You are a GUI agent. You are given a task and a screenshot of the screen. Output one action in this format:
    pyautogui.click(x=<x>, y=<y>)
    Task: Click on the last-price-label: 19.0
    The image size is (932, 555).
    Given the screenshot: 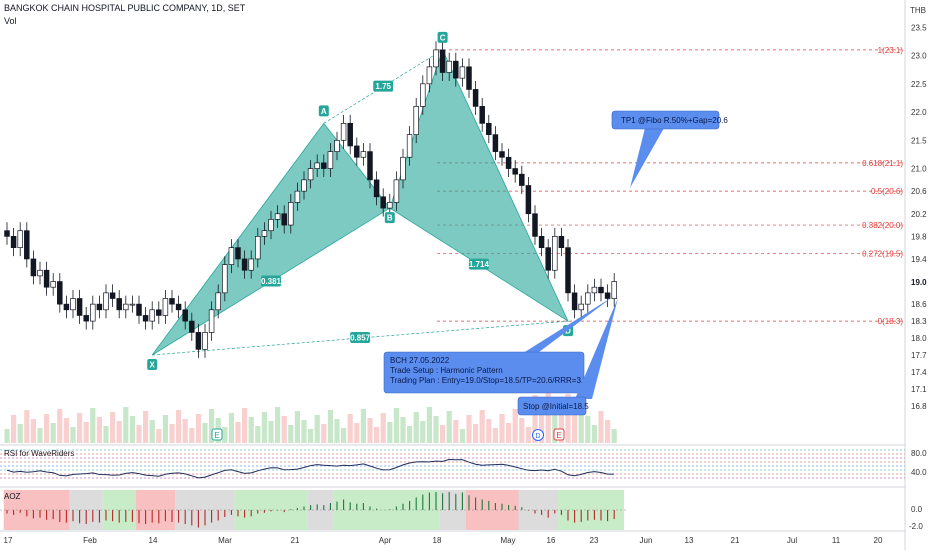 What is the action you would take?
    pyautogui.click(x=919, y=282)
    